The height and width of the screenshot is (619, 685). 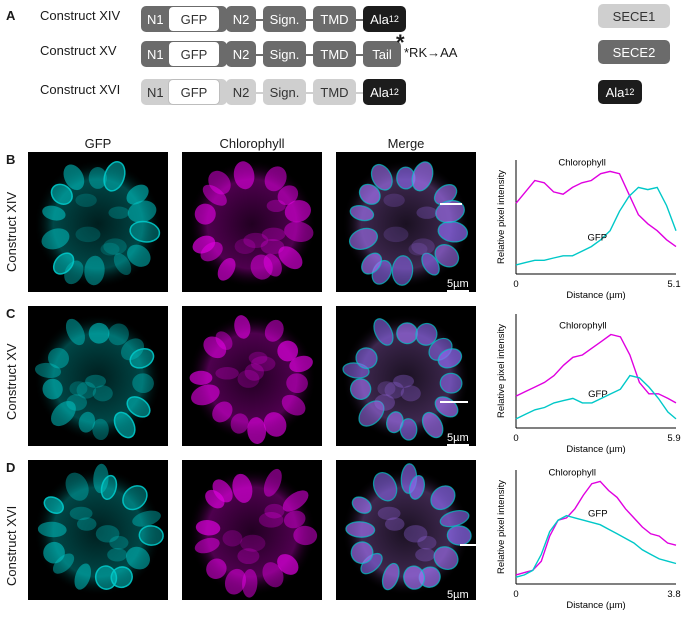 I want to click on line-profile-marker, so click(x=451, y=204).